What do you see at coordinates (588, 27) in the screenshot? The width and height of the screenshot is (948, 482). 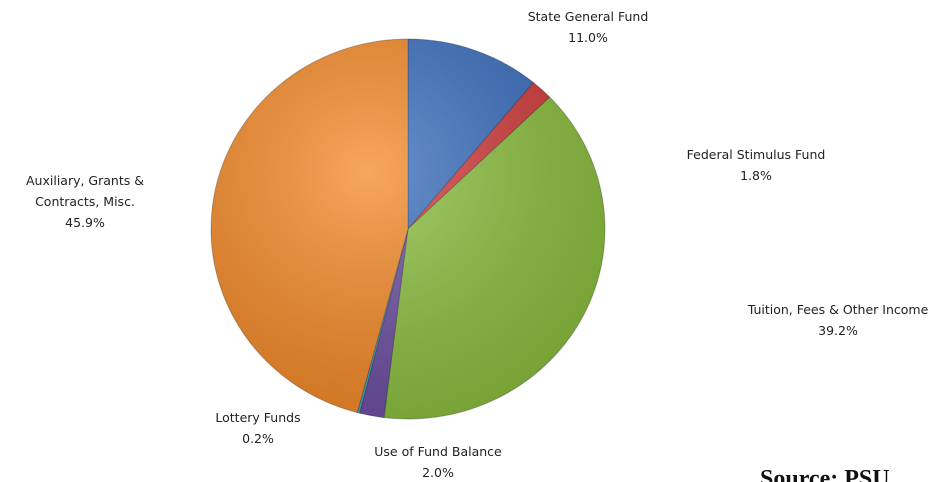 I see `slice-label: State General Fund 11.0%` at bounding box center [588, 27].